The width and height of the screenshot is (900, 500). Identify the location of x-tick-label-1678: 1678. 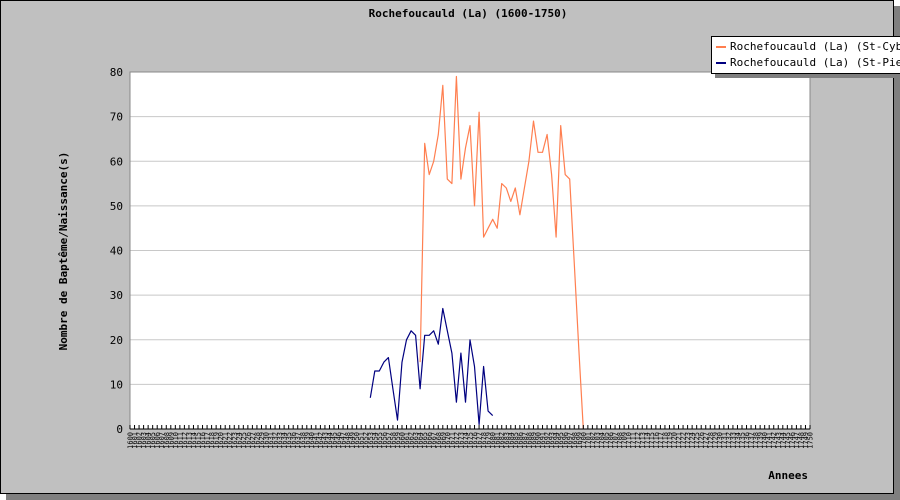
(484, 440).